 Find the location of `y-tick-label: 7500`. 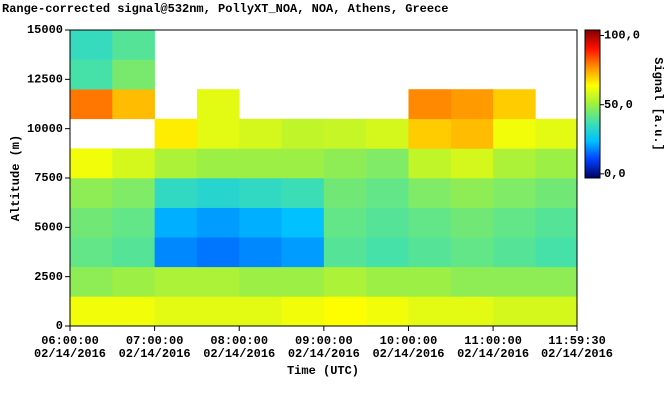

y-tick-label: 7500 is located at coordinates (48, 178).